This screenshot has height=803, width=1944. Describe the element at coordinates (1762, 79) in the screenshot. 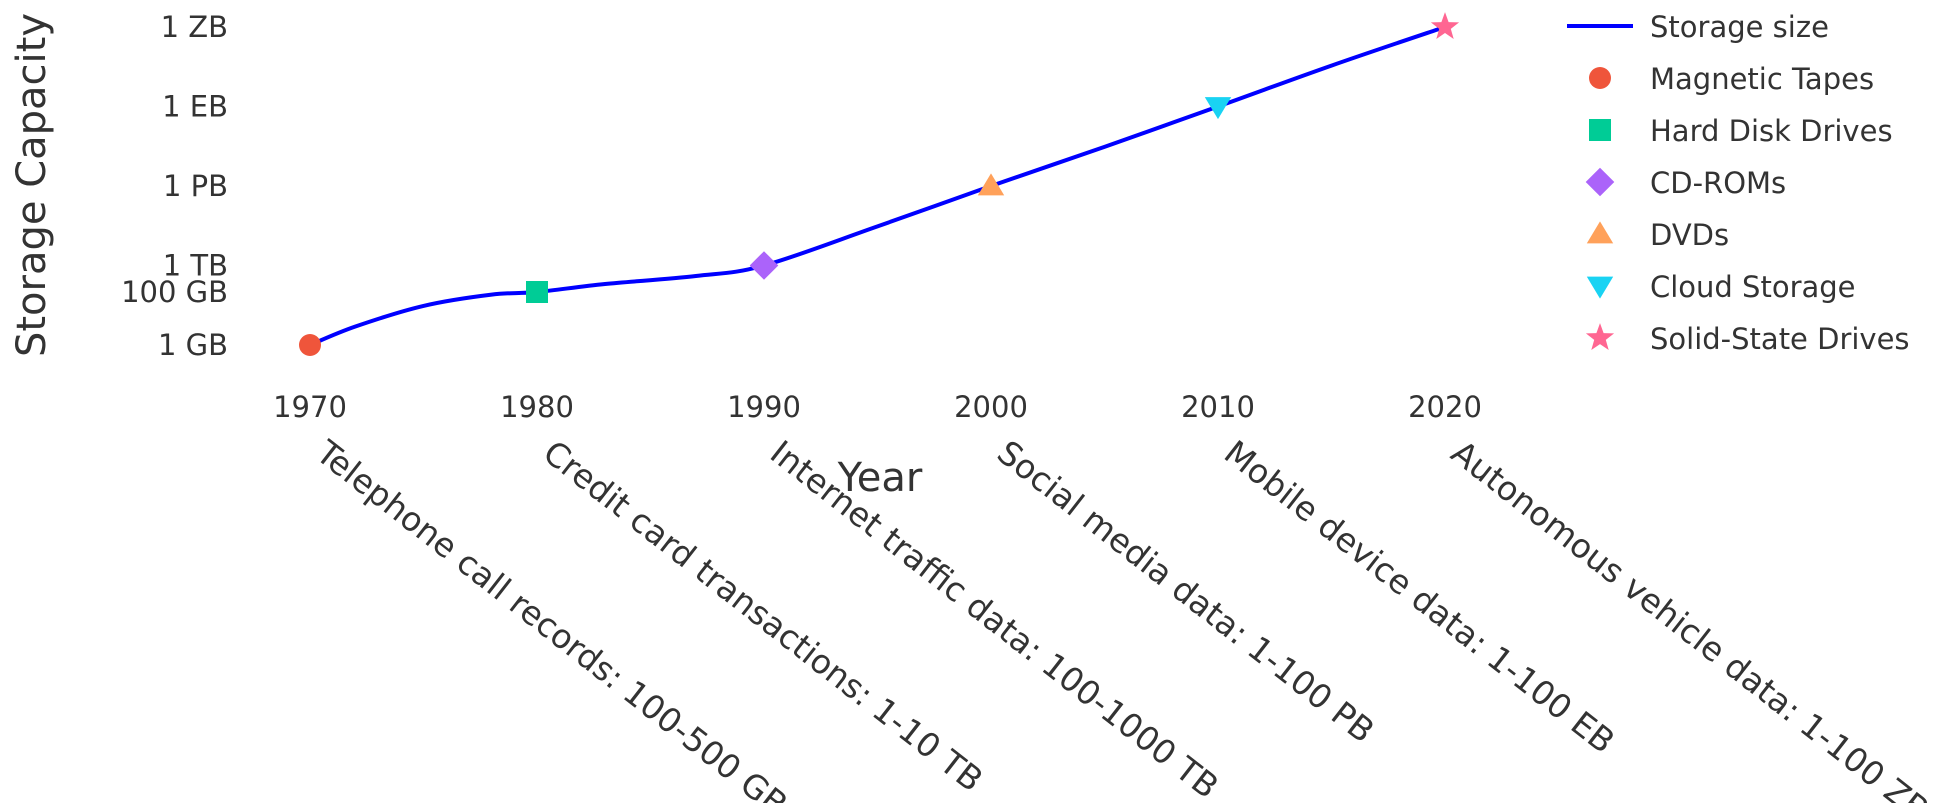

I see `legend-label: Magnetic Tapes` at that location.